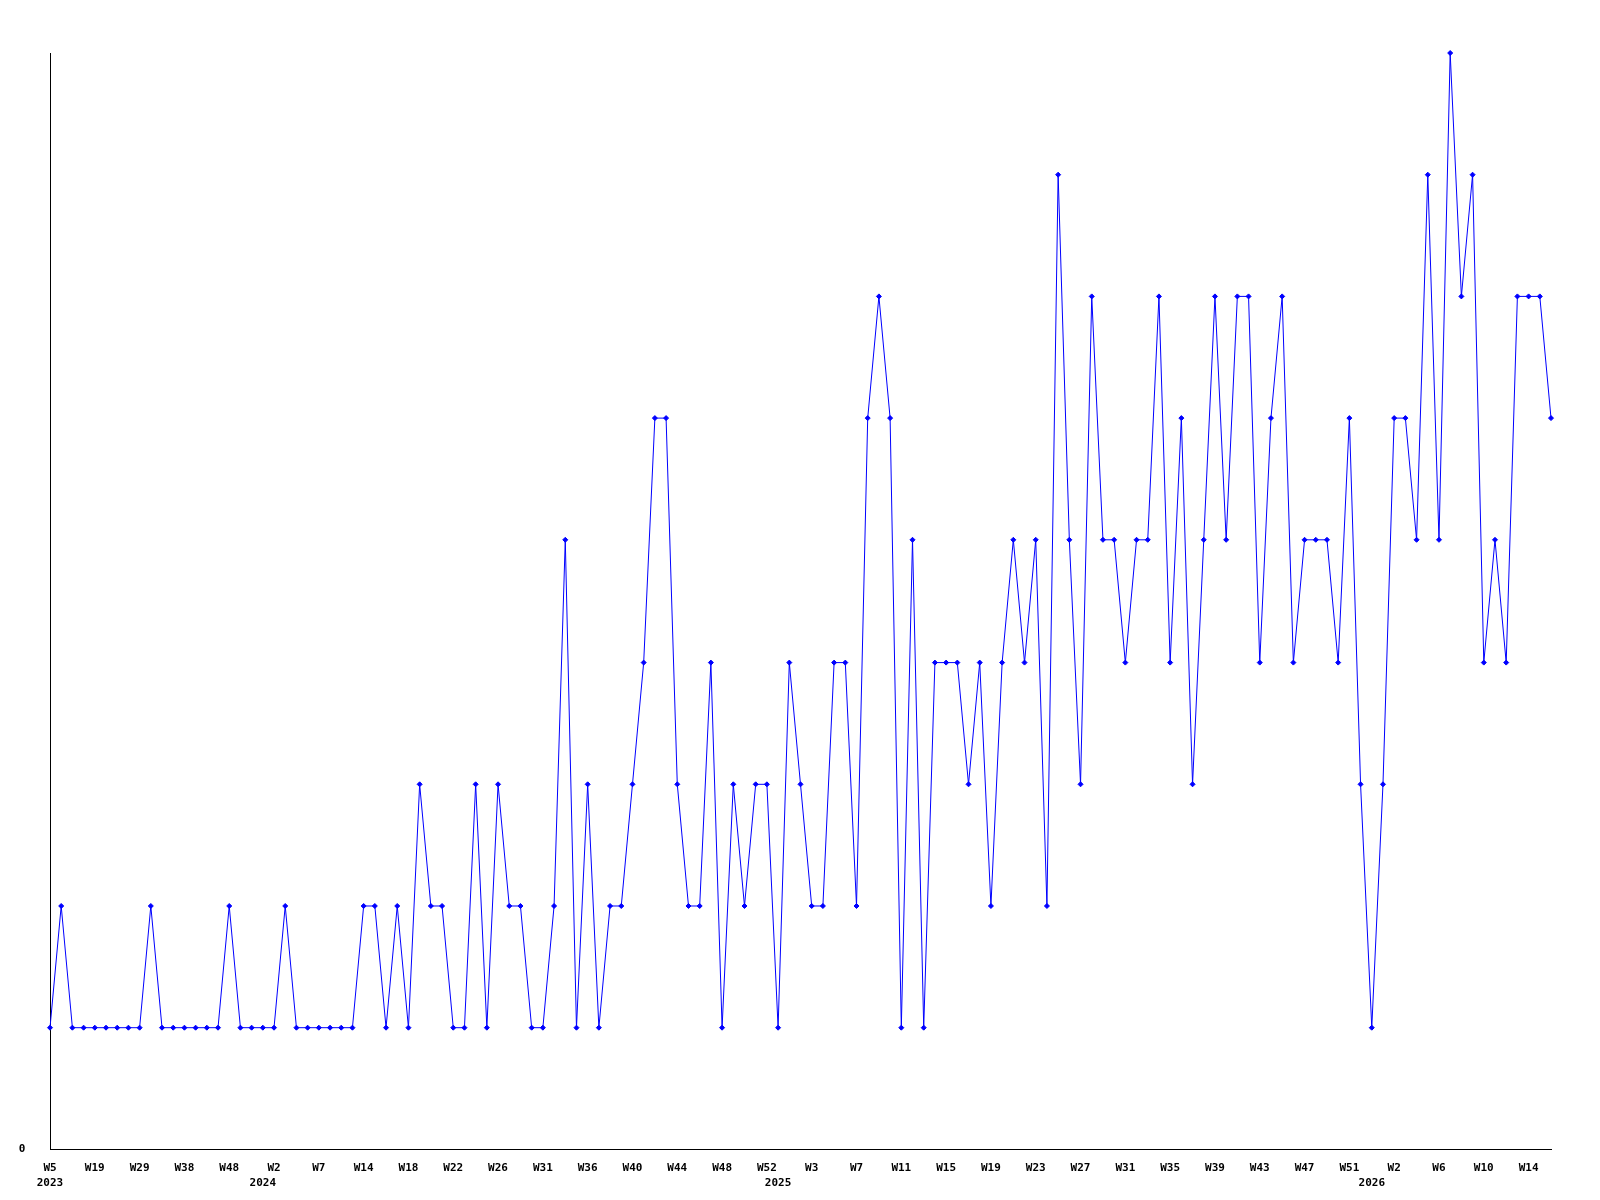 This screenshot has height=1200, width=1600. What do you see at coordinates (677, 1168) in the screenshot?
I see `x-tick-label: W44` at bounding box center [677, 1168].